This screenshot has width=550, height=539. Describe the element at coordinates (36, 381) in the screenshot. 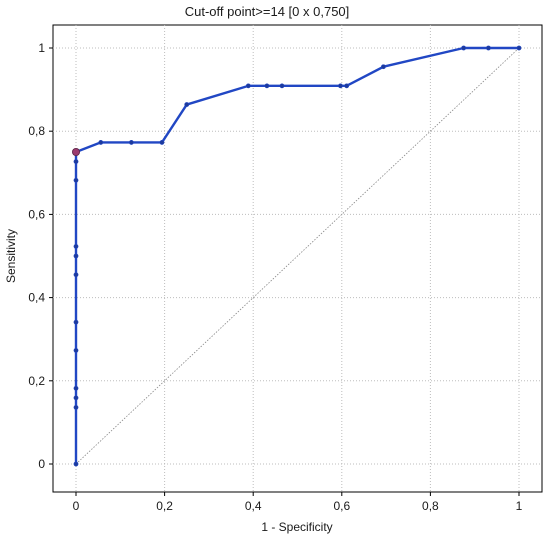

I see `y-tick-label-1: 0,2` at that location.